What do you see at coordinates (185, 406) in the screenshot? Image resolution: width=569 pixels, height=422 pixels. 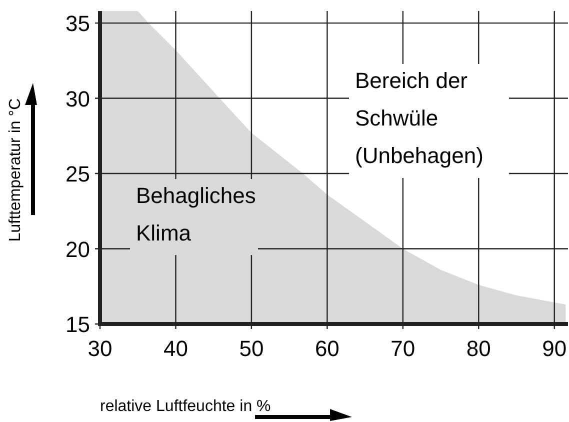 I see `x-axis-title: relative Luftfeuchte in %` at bounding box center [185, 406].